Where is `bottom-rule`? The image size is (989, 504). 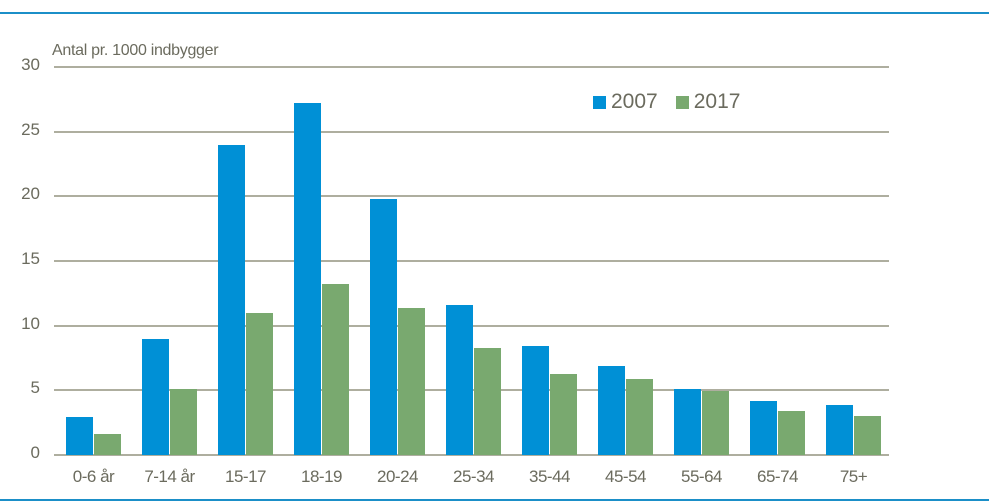 bottom-rule is located at coordinates (494, 500).